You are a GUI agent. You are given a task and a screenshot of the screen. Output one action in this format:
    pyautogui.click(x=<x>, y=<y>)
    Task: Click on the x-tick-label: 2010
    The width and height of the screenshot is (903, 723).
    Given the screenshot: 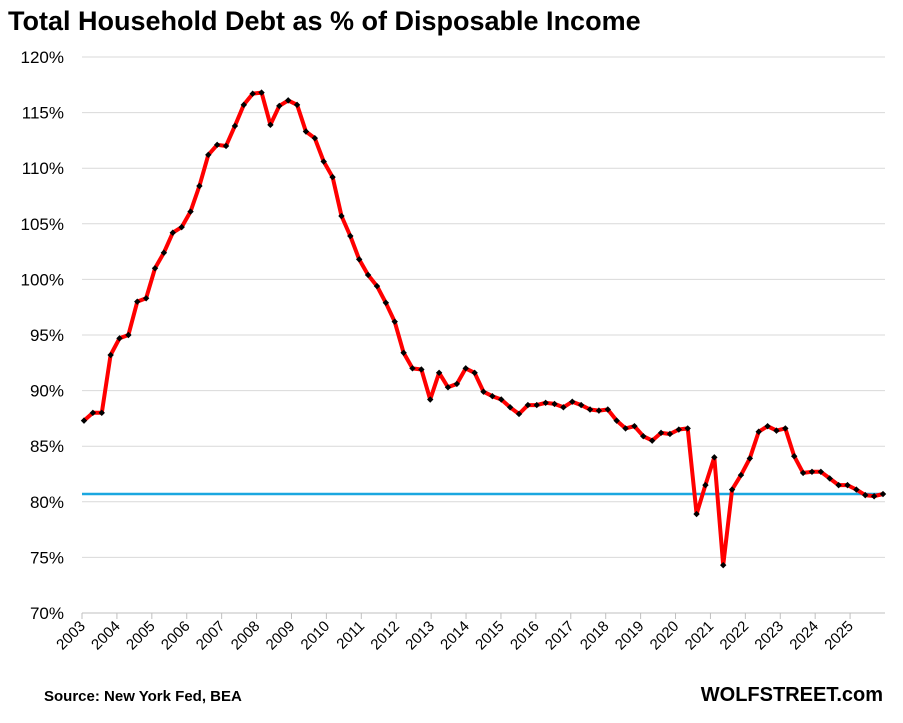 What is the action you would take?
    pyautogui.click(x=316, y=636)
    